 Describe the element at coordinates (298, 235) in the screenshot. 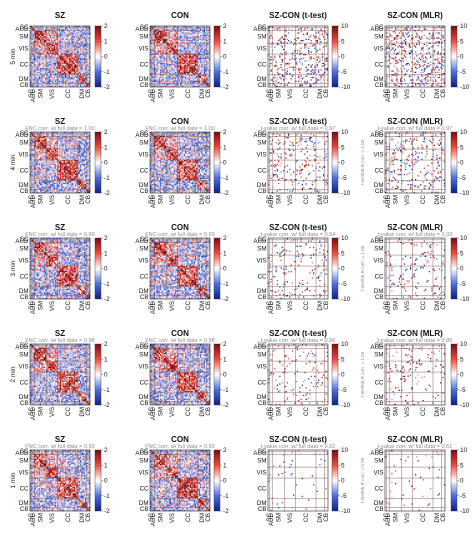

I see `panel-subtitle: t-value corr. w/ full data = 0.94` at that location.